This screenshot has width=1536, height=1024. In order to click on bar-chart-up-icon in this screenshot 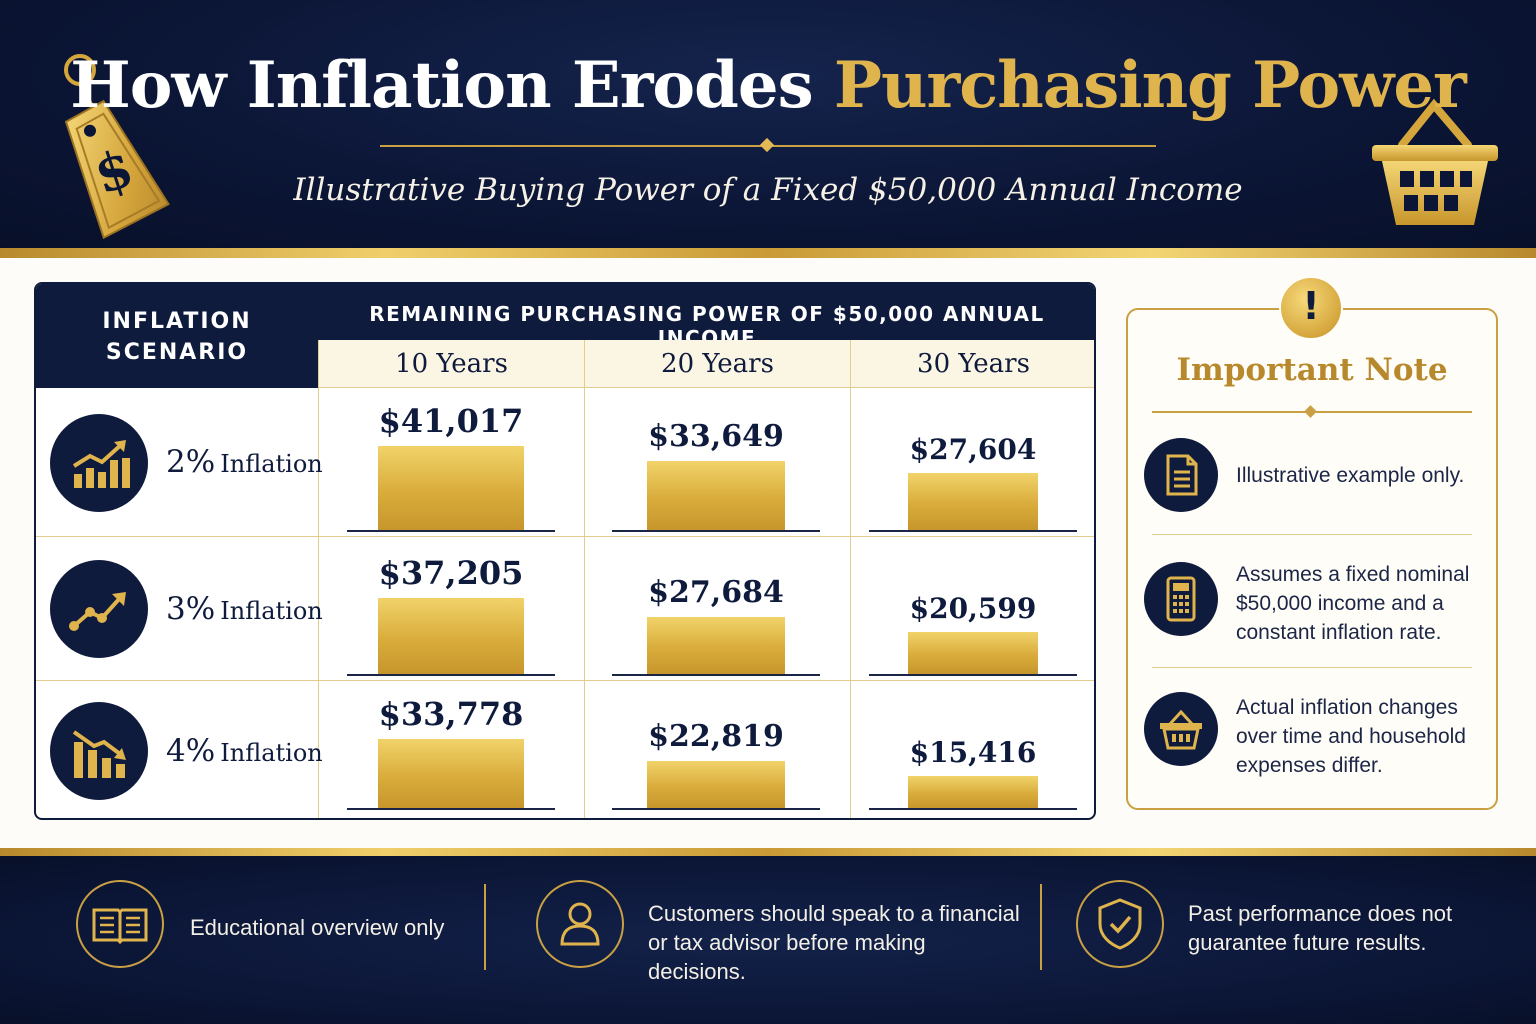, I will do `click(99, 463)`.